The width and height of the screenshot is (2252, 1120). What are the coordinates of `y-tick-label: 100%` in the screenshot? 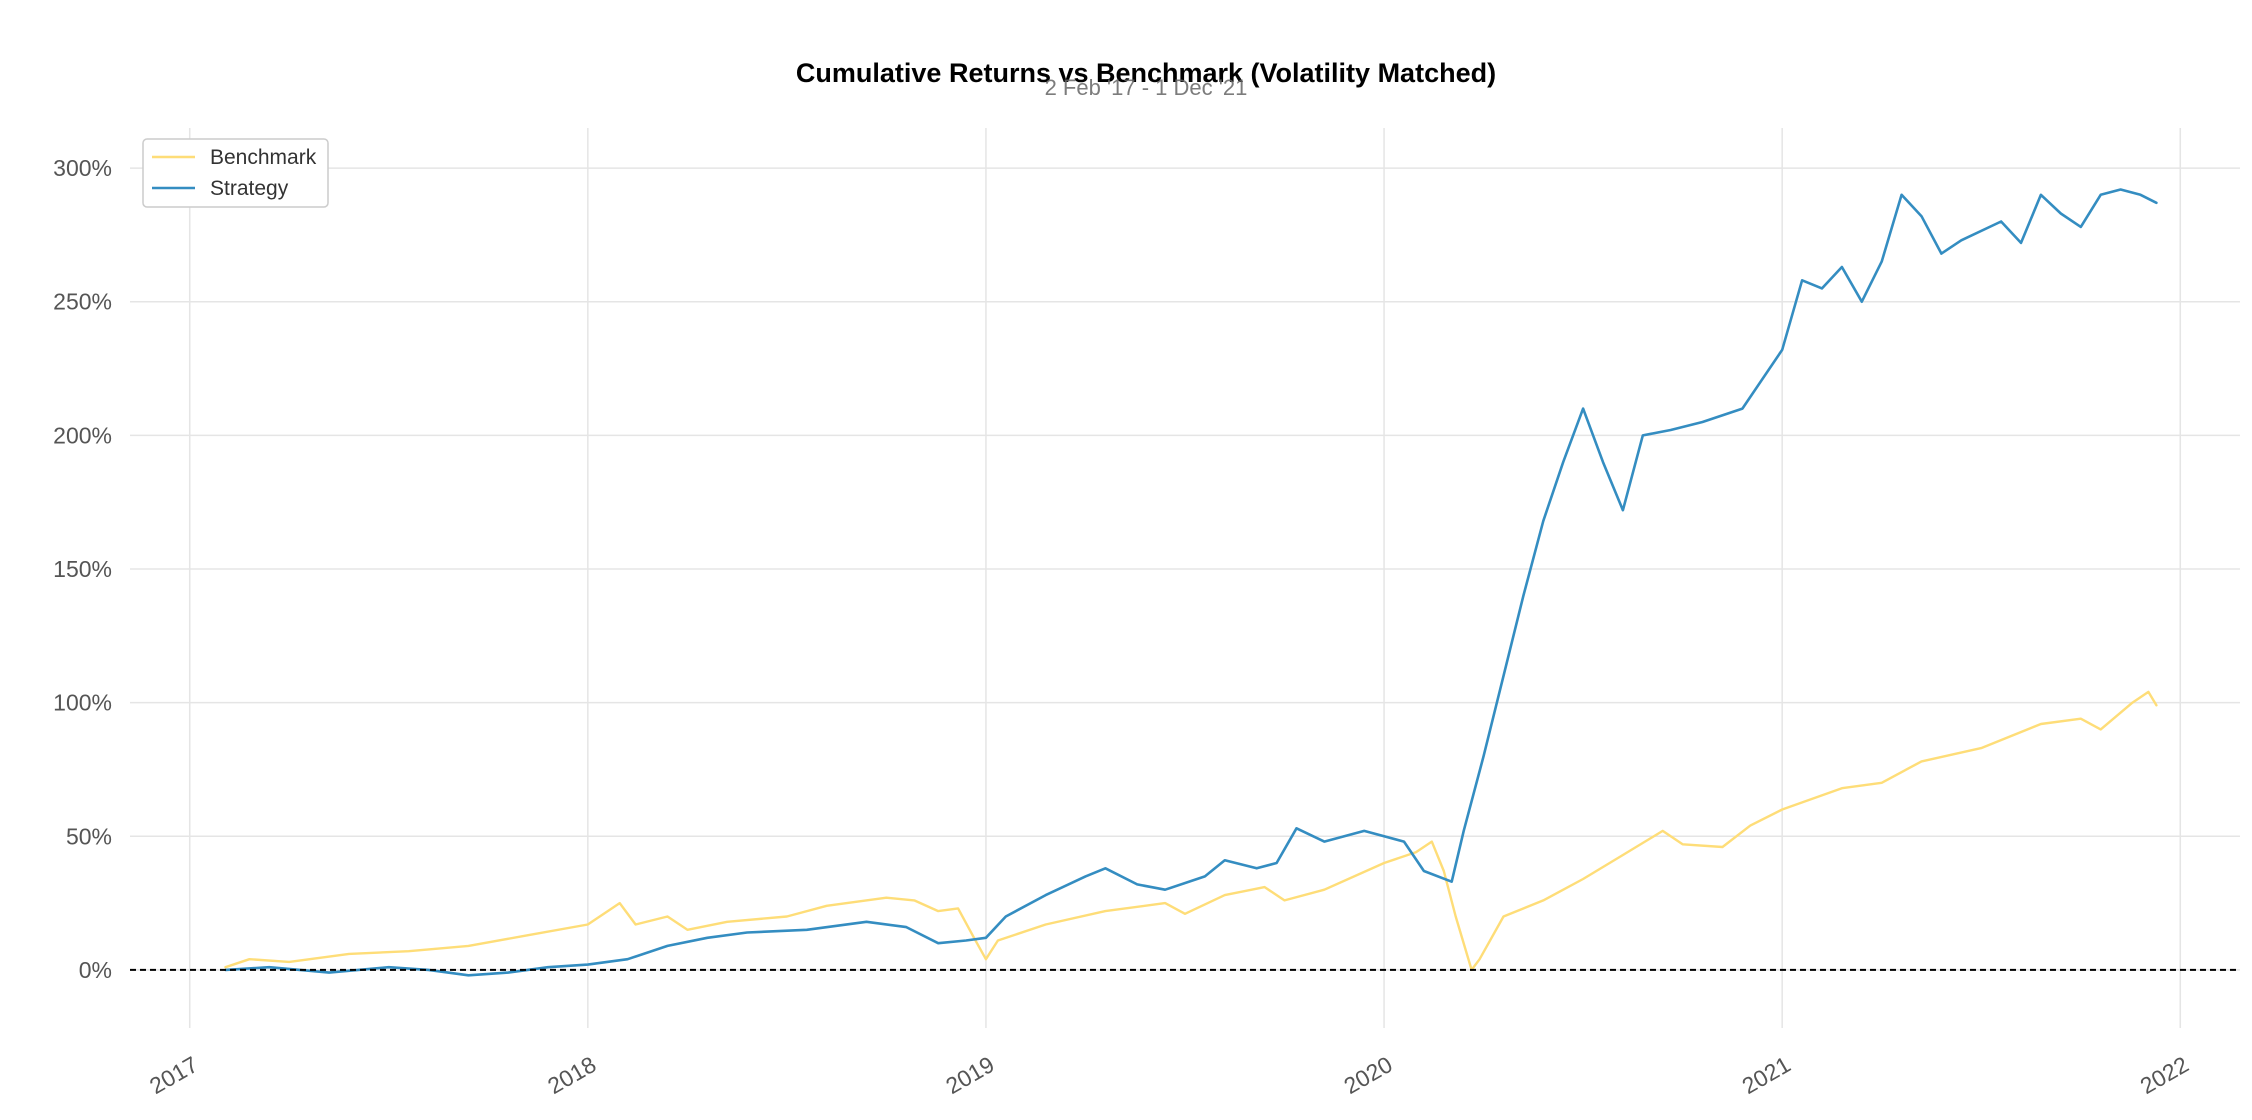 It's located at (82, 703).